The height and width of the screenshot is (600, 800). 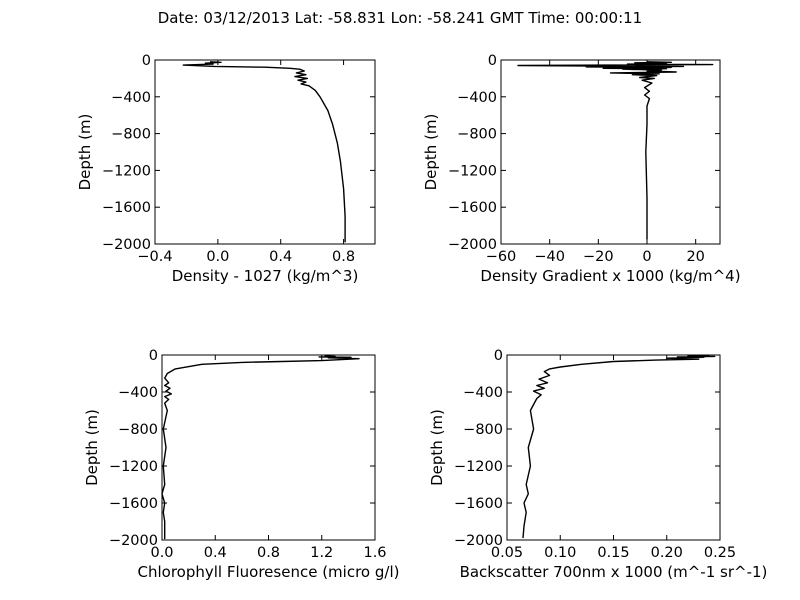 I want to click on backscatter-y-tick-label: −2000, so click(x=478, y=541).